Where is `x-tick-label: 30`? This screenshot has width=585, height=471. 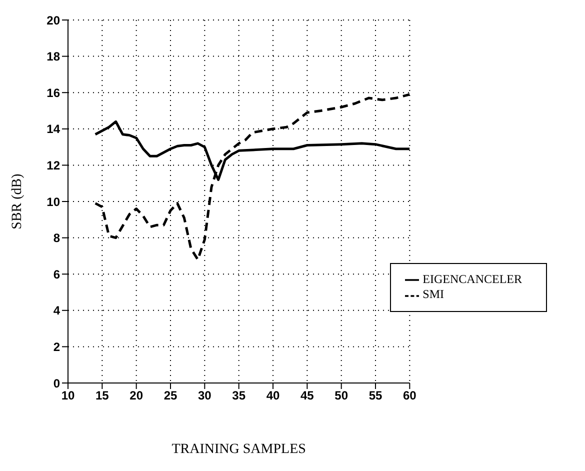 x-tick-label: 30 is located at coordinates (205, 395).